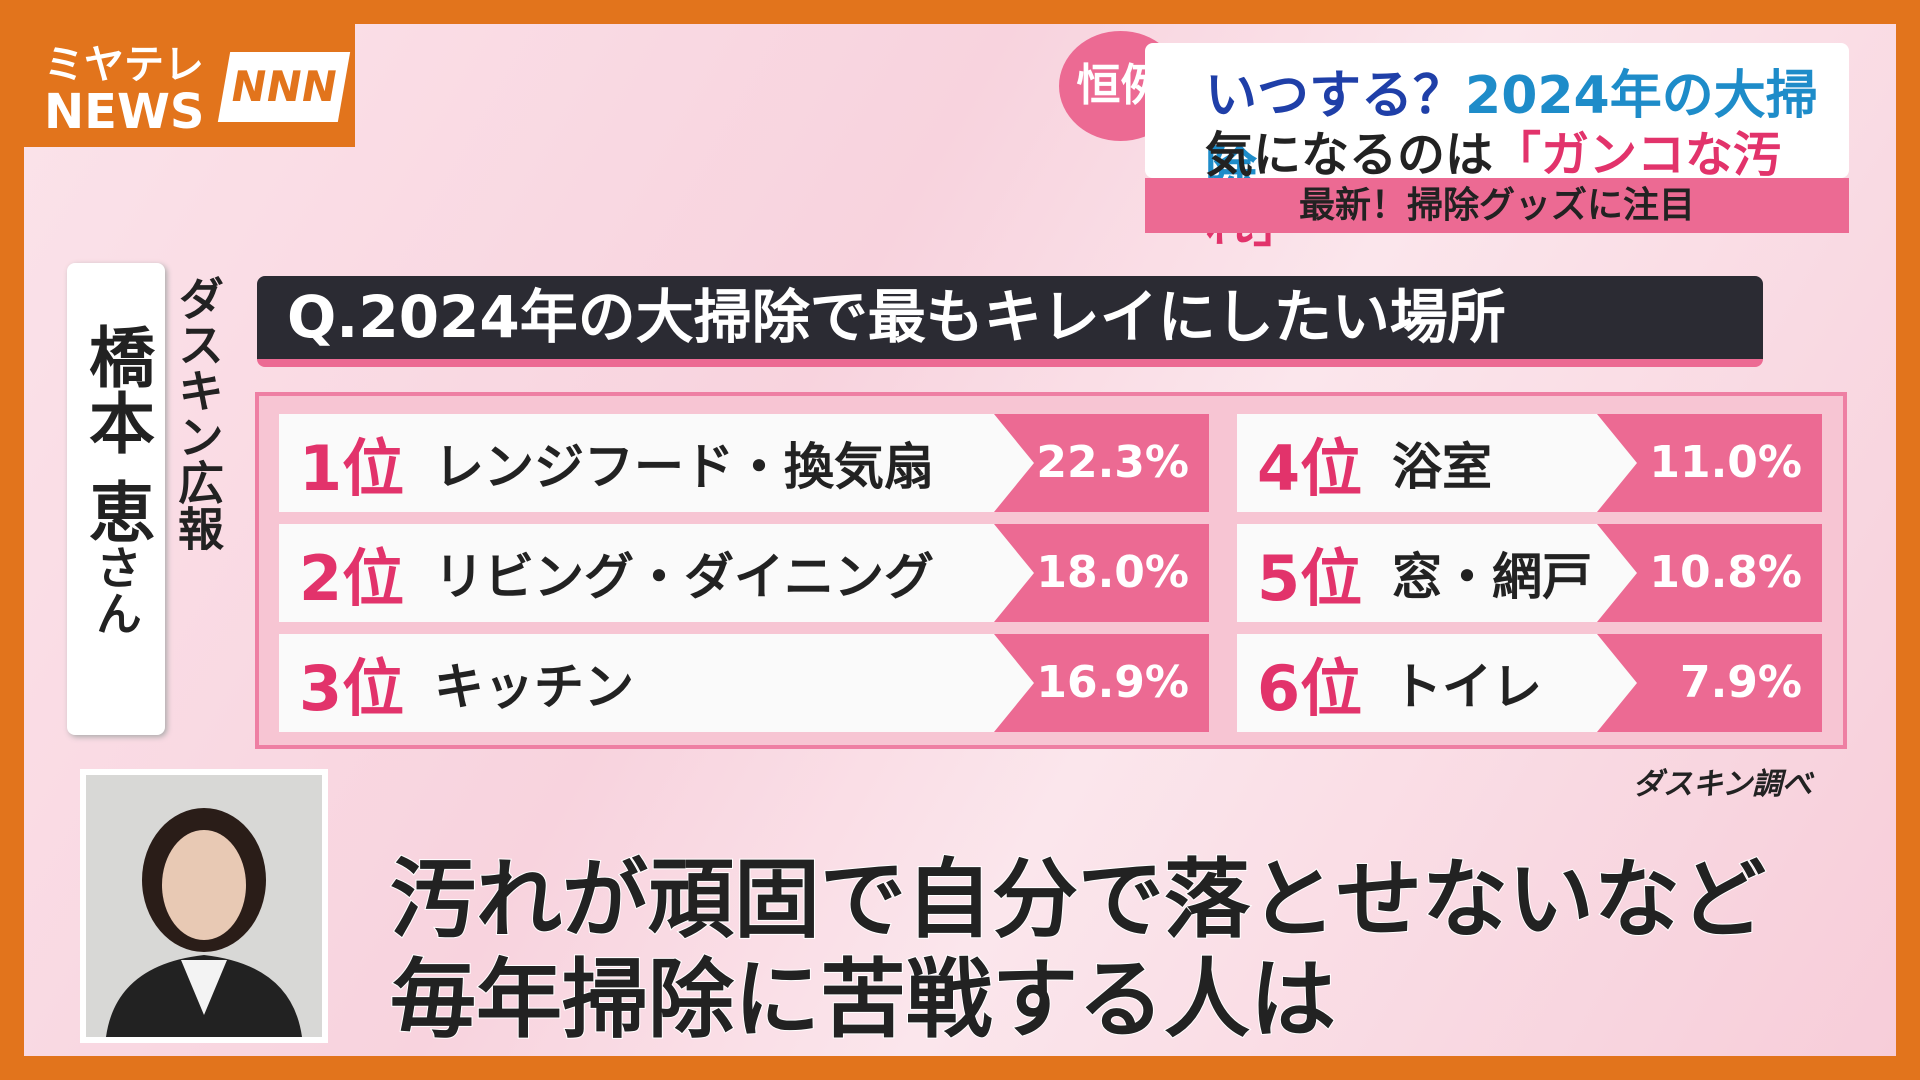 This screenshot has width=1920, height=1080. I want to click on speaker-name: 橋本 恵, so click(116, 433).